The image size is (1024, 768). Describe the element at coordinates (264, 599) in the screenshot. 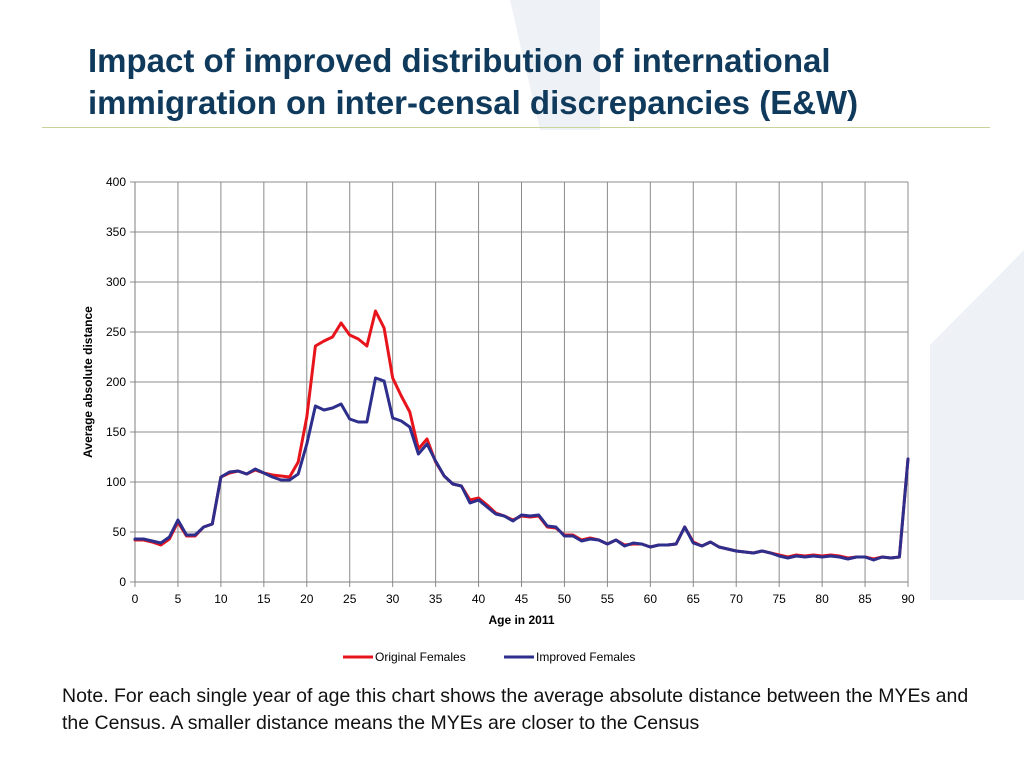

I see `x-tick-label: 15` at that location.